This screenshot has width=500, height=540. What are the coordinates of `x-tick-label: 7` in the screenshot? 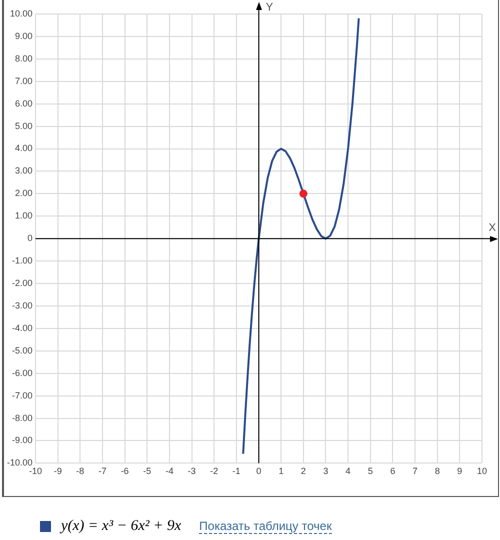 It's located at (415, 471).